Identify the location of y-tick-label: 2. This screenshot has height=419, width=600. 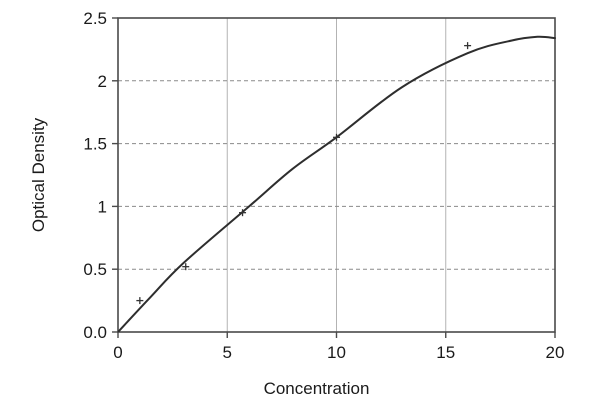
(102, 81).